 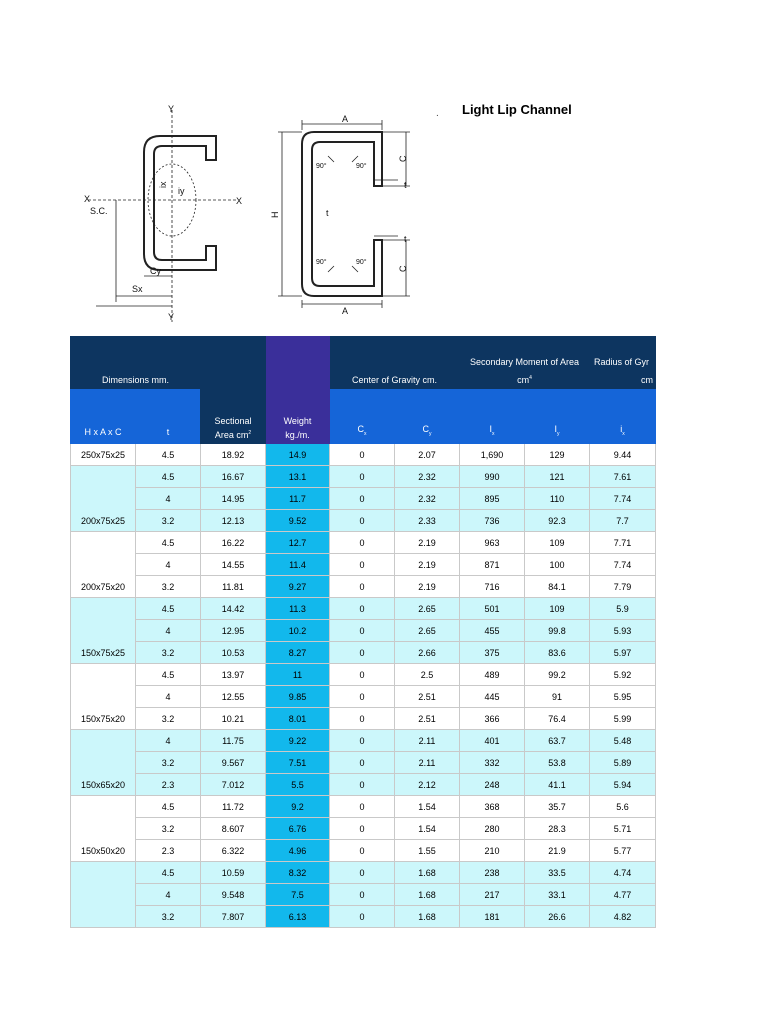 I want to click on header-sectional-line1: Sectional, so click(x=233, y=421).